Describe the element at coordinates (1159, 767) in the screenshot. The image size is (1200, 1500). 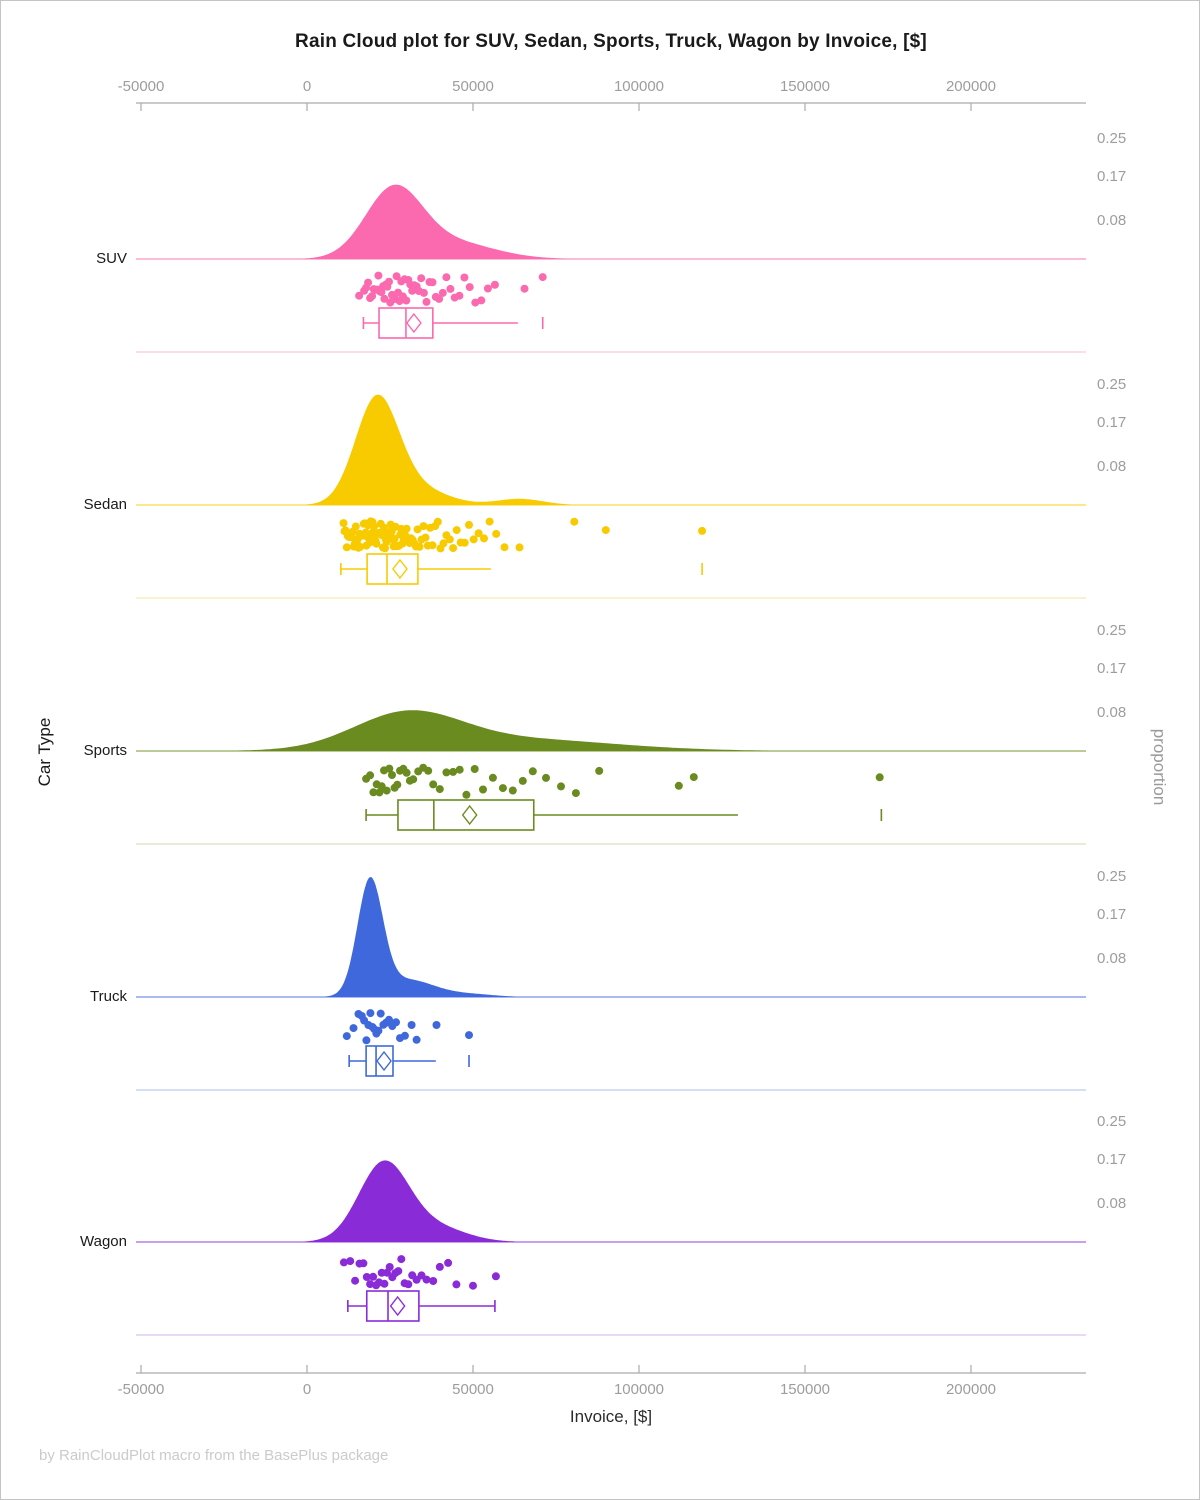
I see `y2-axis-title: proportion` at that location.